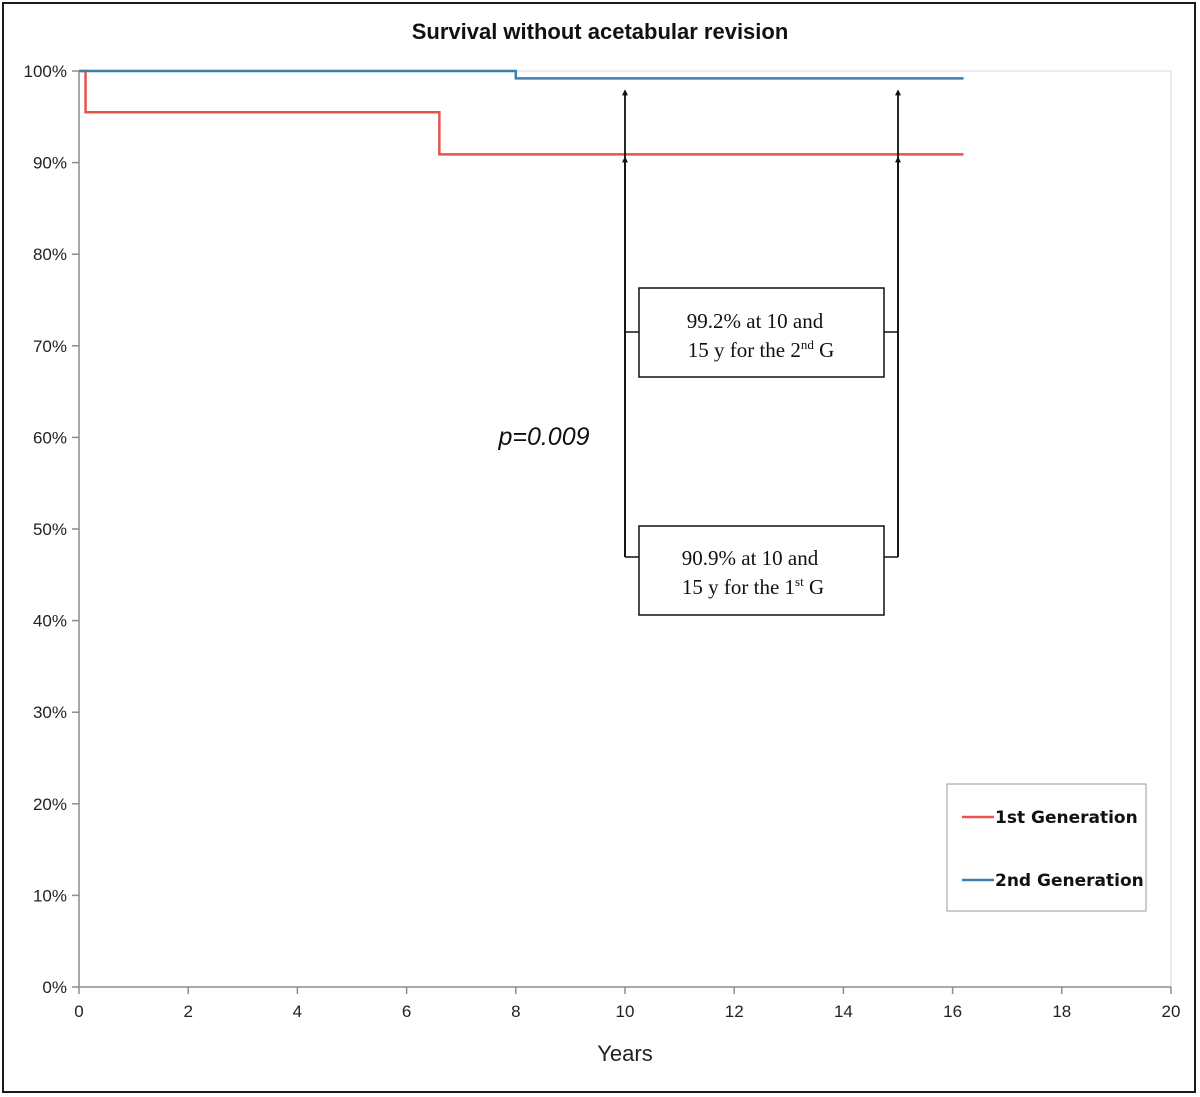 Image resolution: width=1200 pixels, height=1097 pixels. I want to click on x-tick-label: 2, so click(187, 1011).